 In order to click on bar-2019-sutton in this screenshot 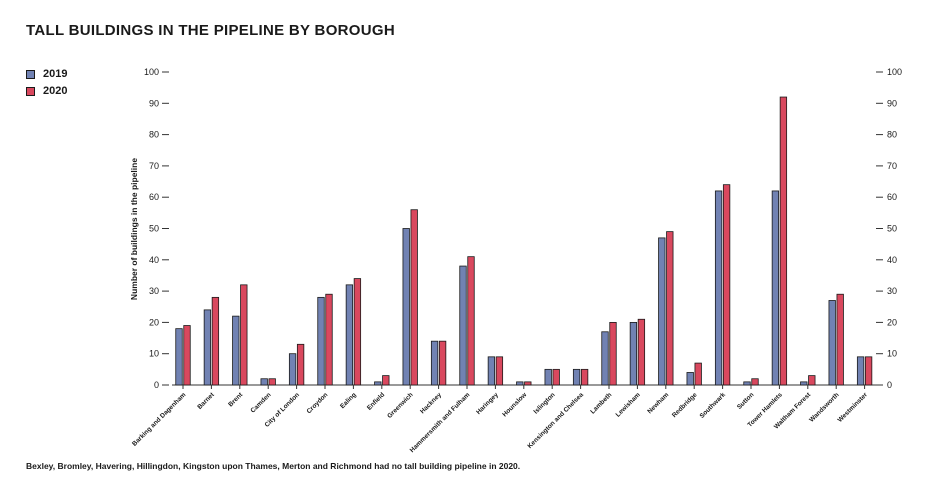, I will do `click(747, 383)`.